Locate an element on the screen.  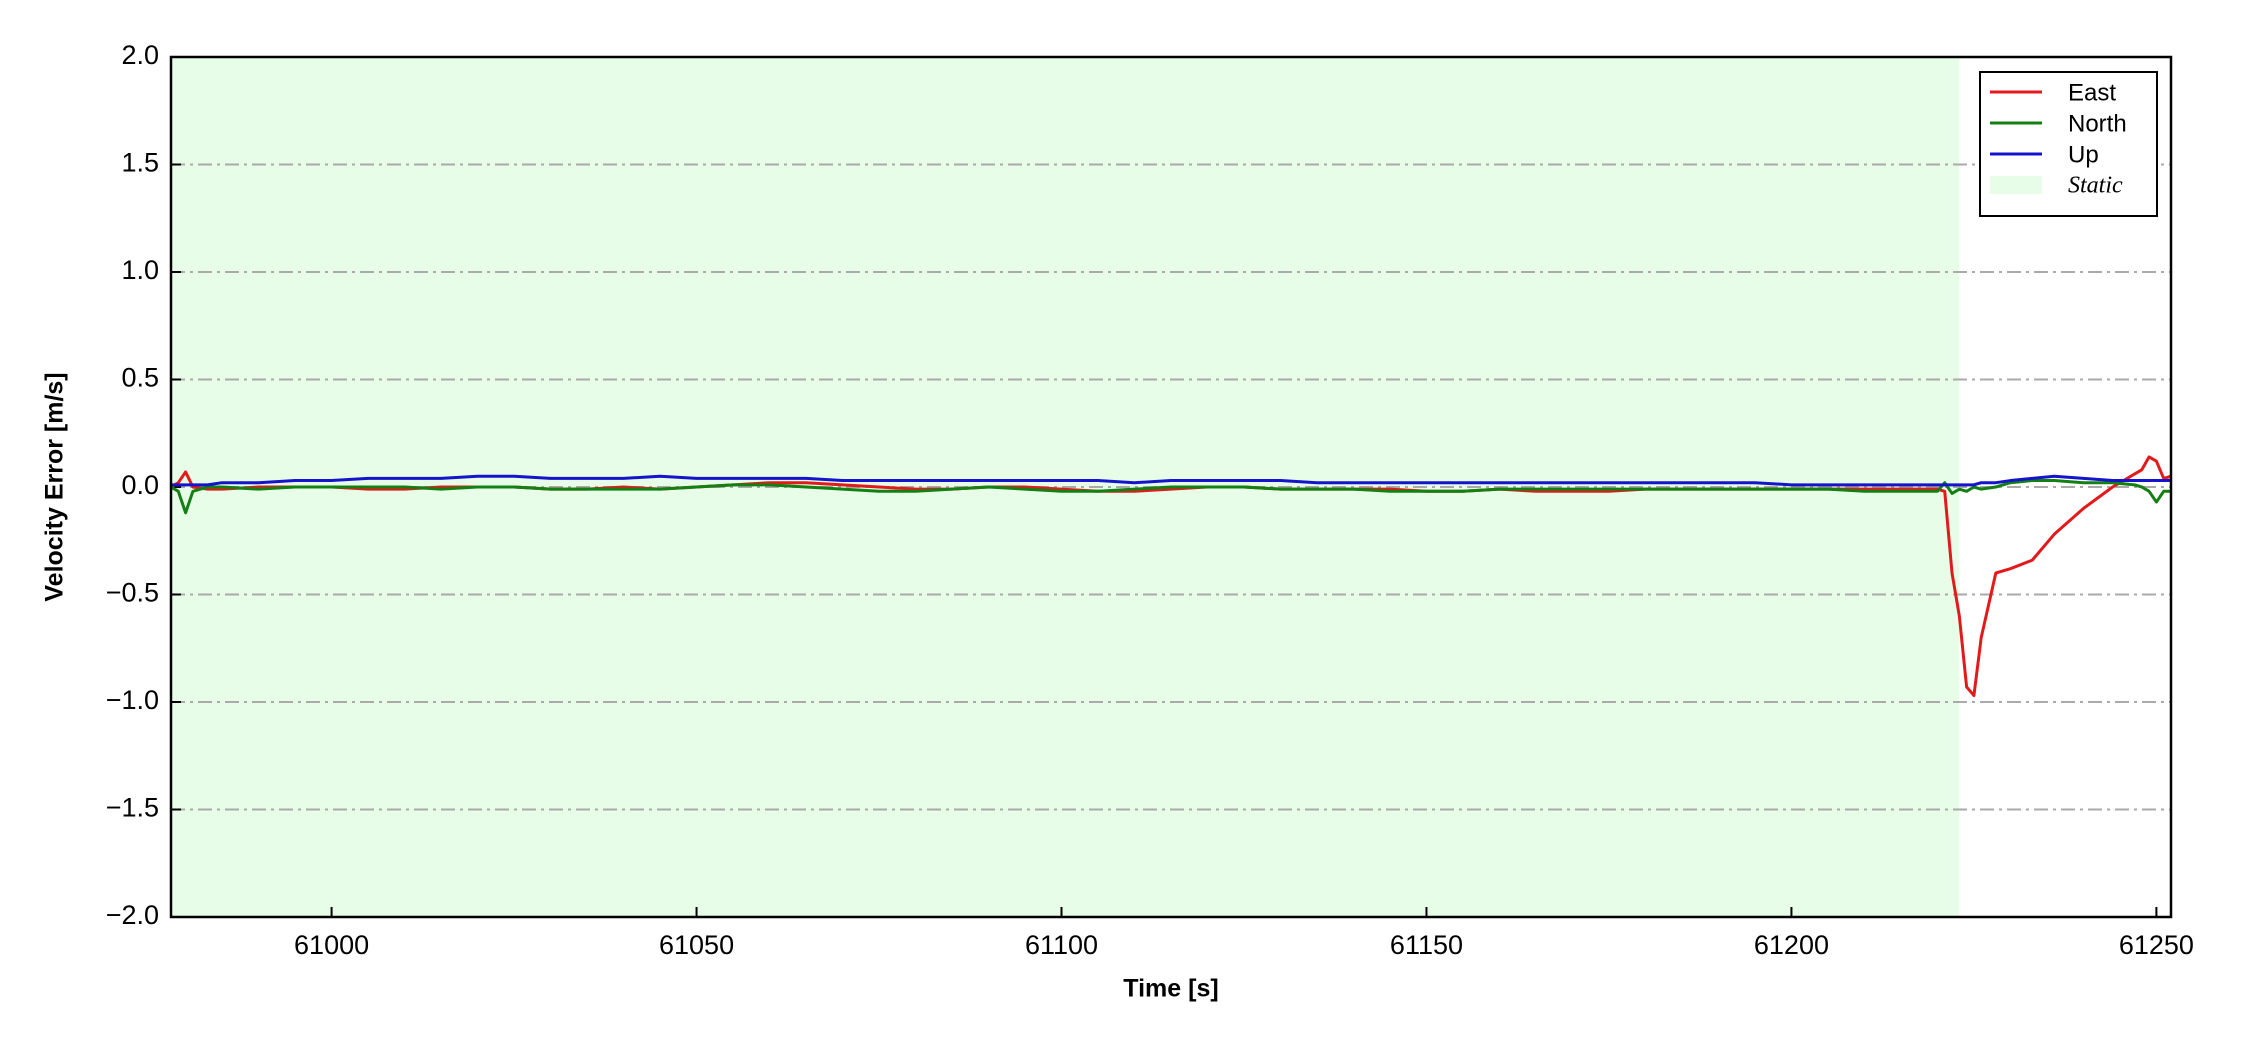
x-tick-label: 61050 is located at coordinates (696, 945).